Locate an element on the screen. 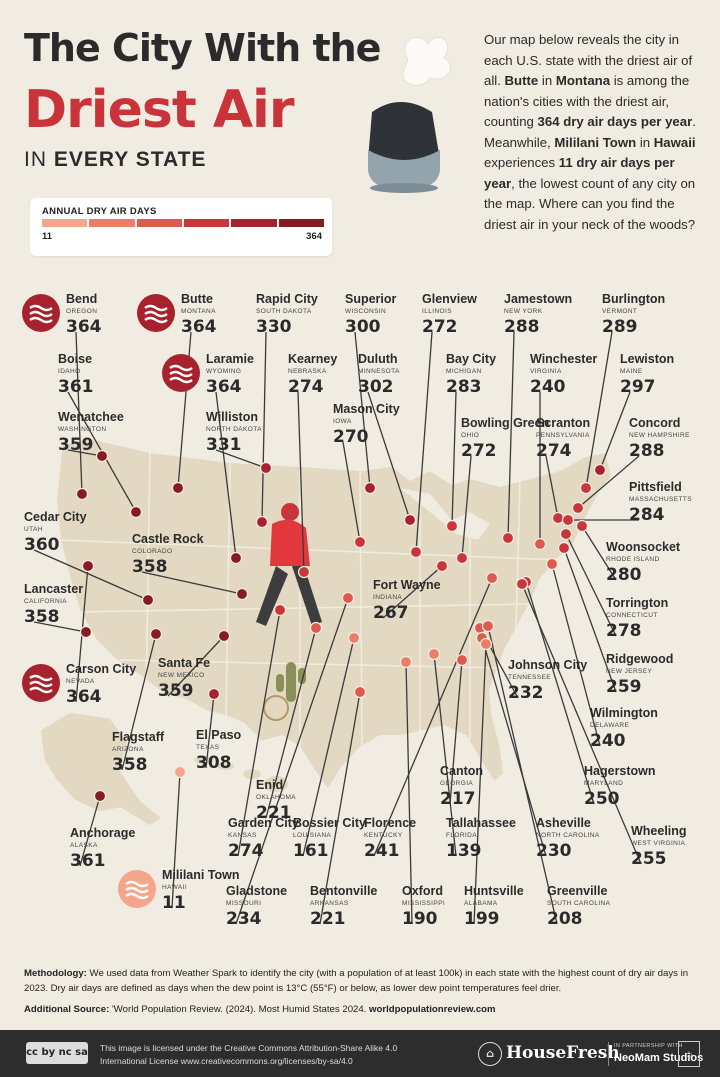 This screenshot has width=720, height=1077. dry-days-value: 331 is located at coordinates (224, 445).